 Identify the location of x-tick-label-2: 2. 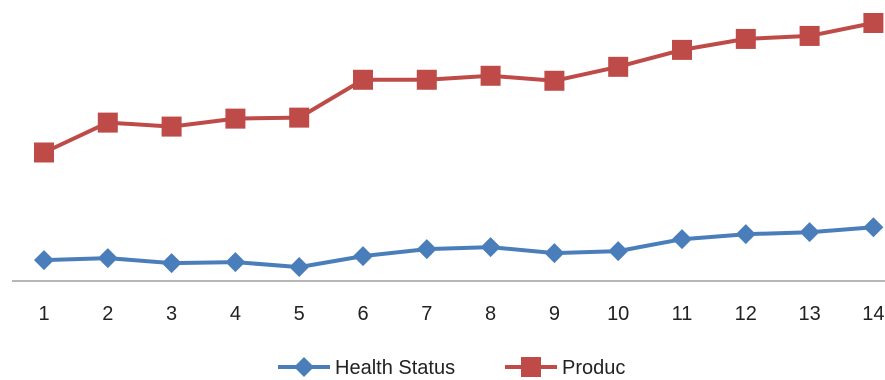
(107, 314).